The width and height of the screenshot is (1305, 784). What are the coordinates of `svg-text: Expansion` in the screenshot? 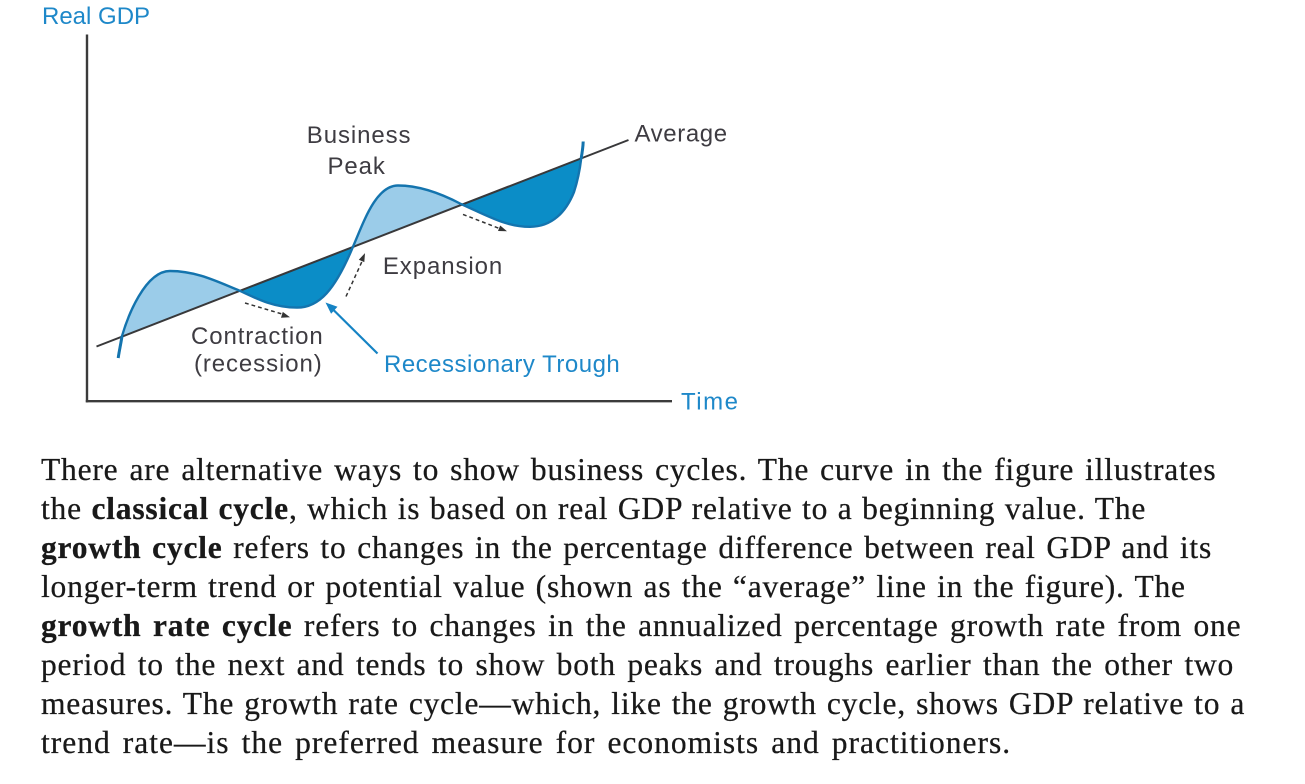 It's located at (443, 266).